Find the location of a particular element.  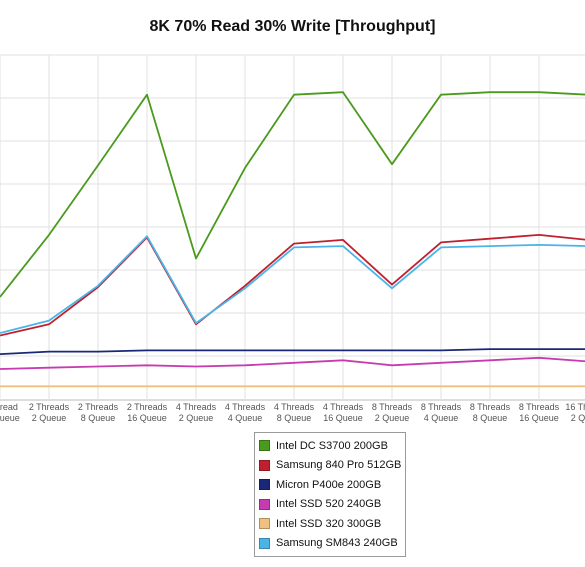

x-tick-label: 1 Thread16 Queue is located at coordinates (10, 412).